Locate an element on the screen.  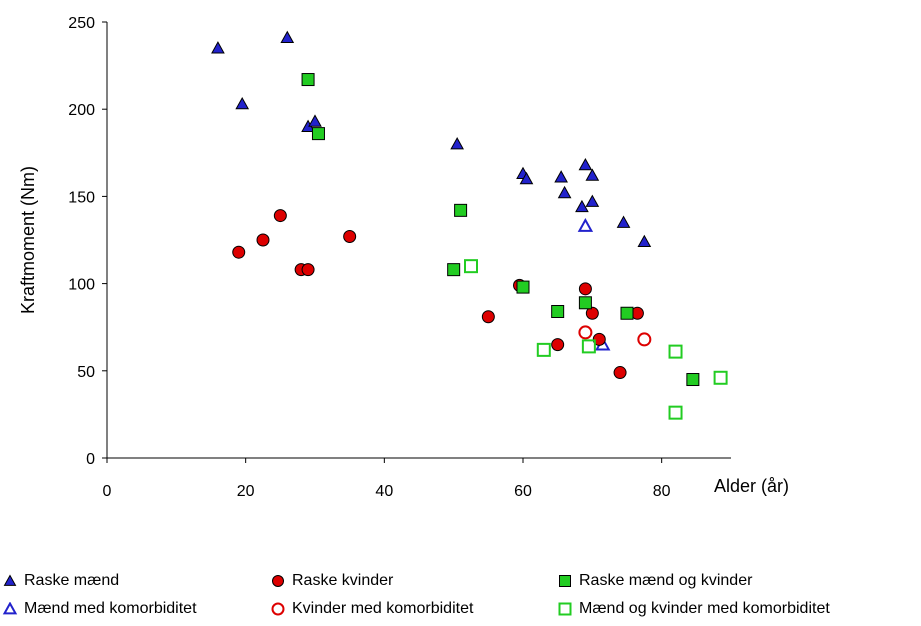
x-tick-label: 80 is located at coordinates (662, 491).